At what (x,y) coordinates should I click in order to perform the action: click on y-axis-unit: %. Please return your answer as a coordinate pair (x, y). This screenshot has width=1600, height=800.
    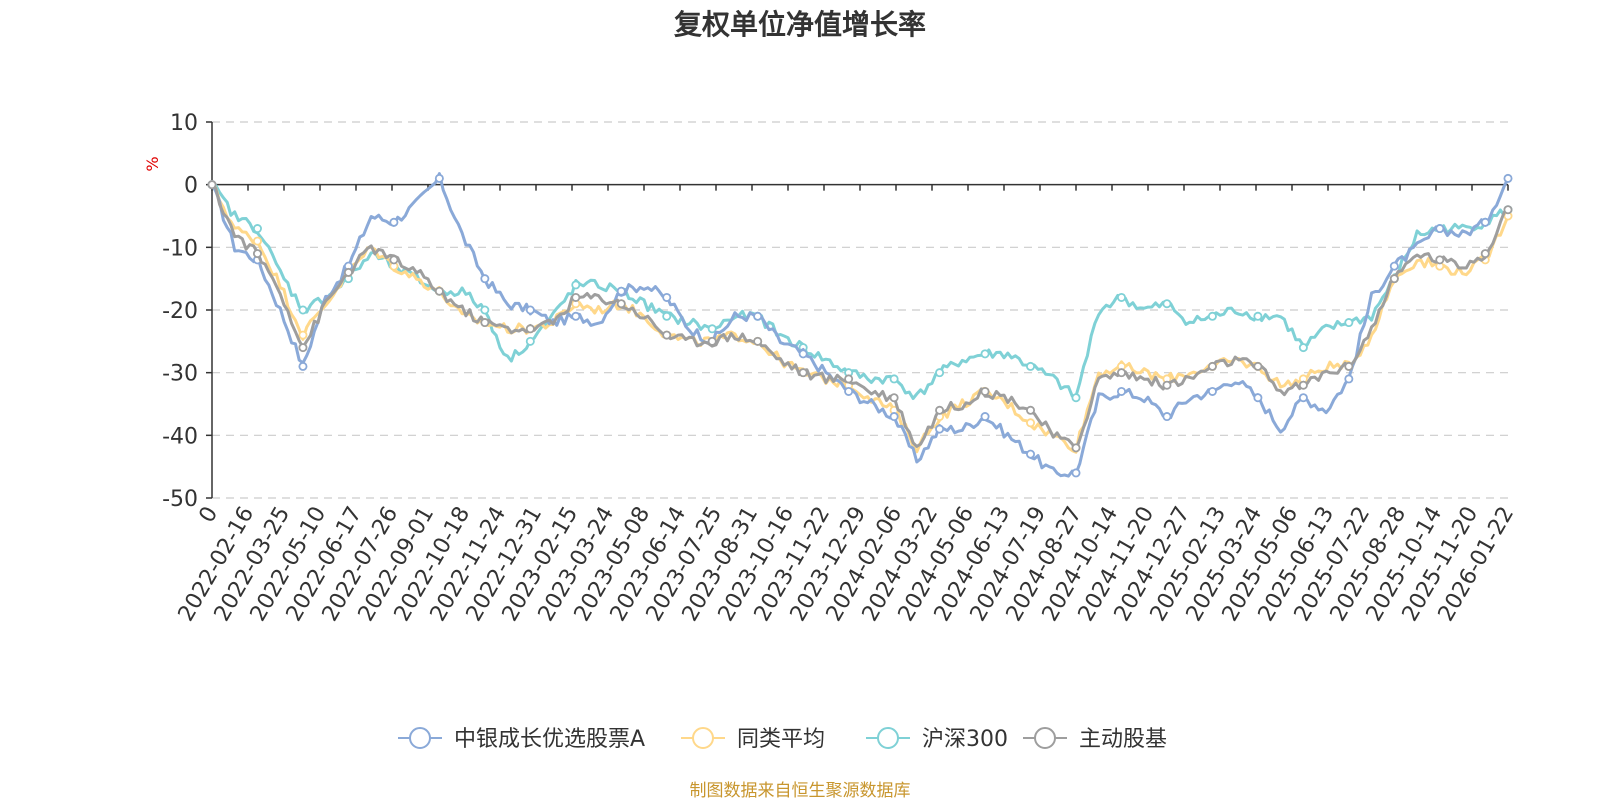
    Looking at the image, I should click on (152, 163).